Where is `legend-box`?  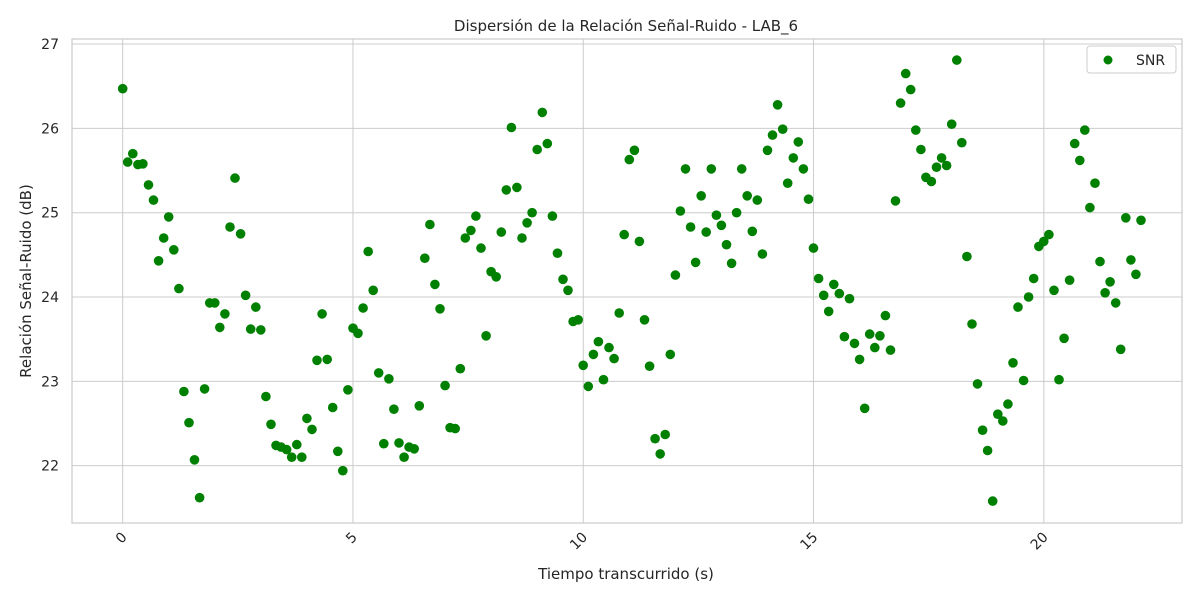 legend-box is located at coordinates (1131, 59).